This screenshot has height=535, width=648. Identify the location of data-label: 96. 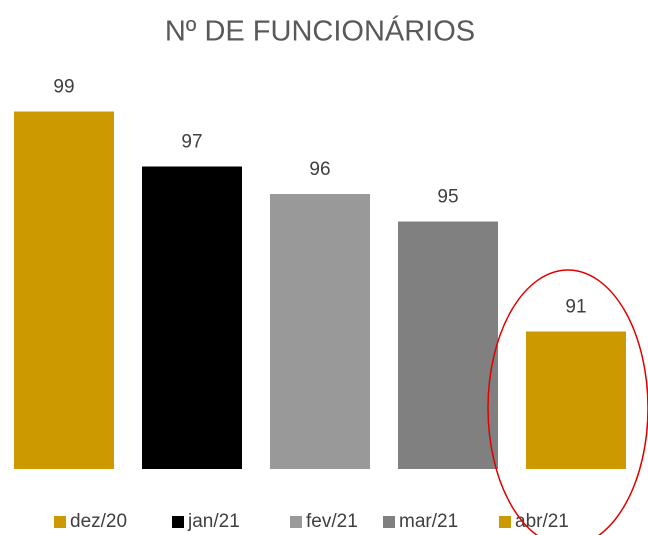
(319, 169).